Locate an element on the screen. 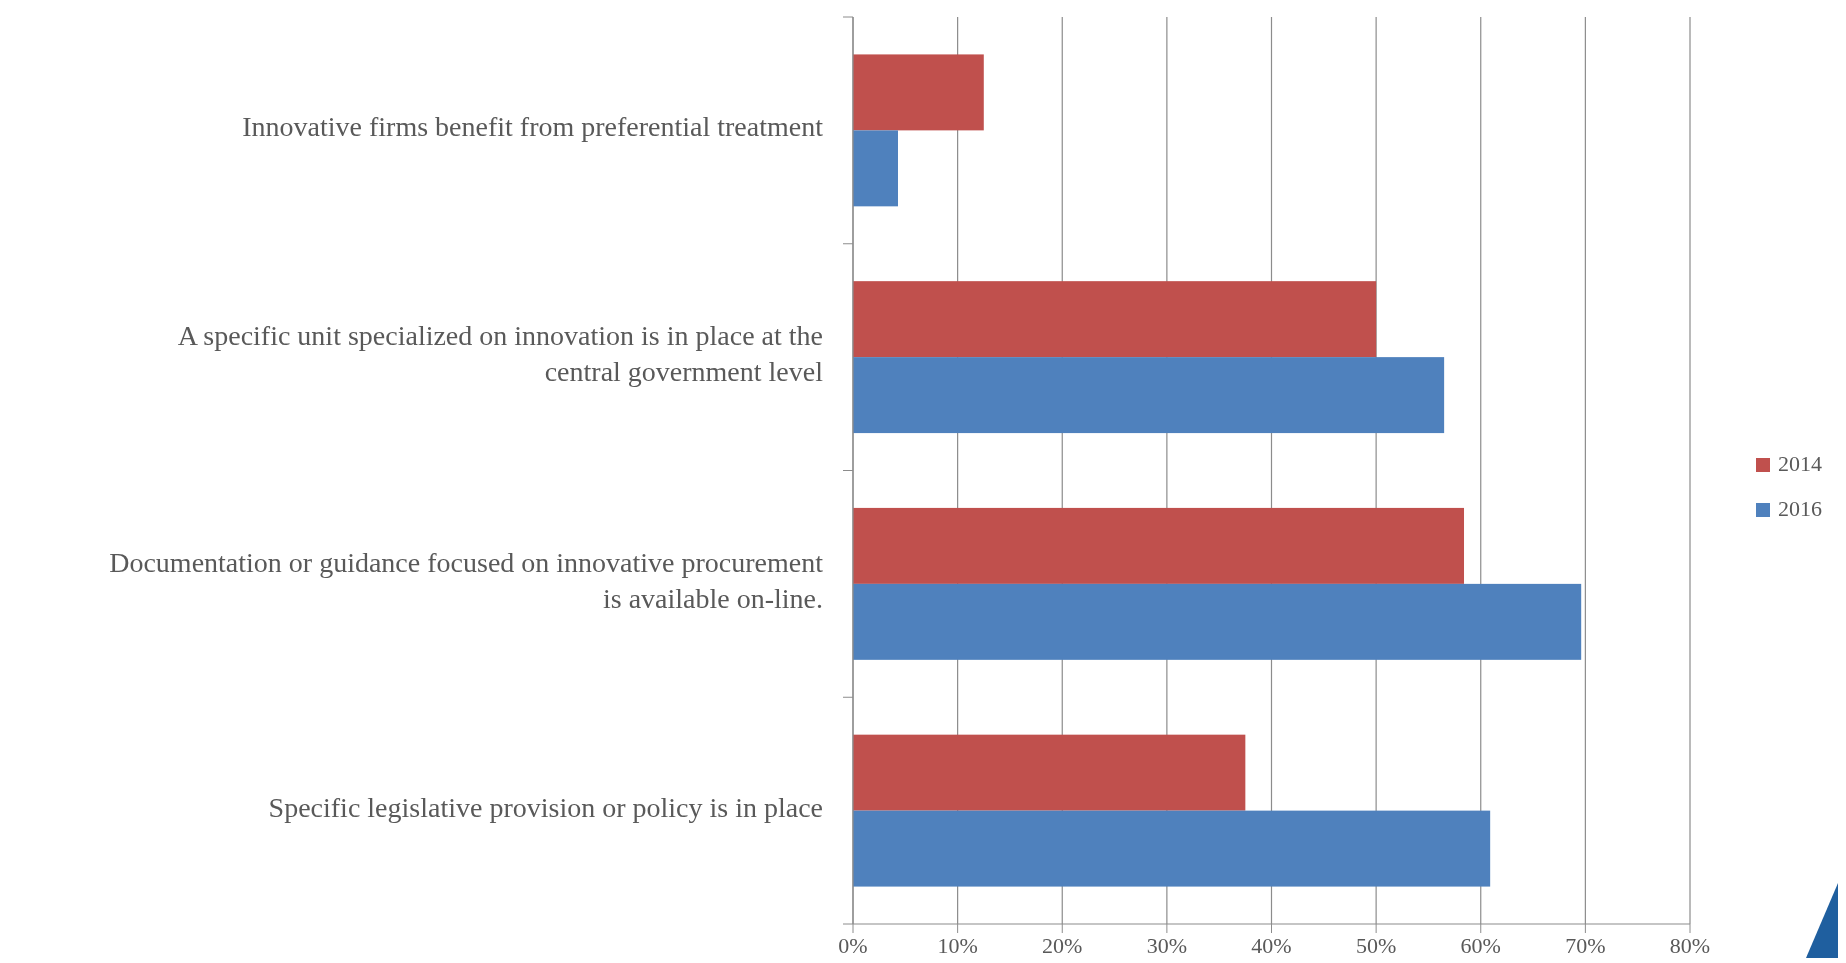 Image resolution: width=1846 pixels, height=963 pixels. legend-label: 2014 is located at coordinates (1800, 464).